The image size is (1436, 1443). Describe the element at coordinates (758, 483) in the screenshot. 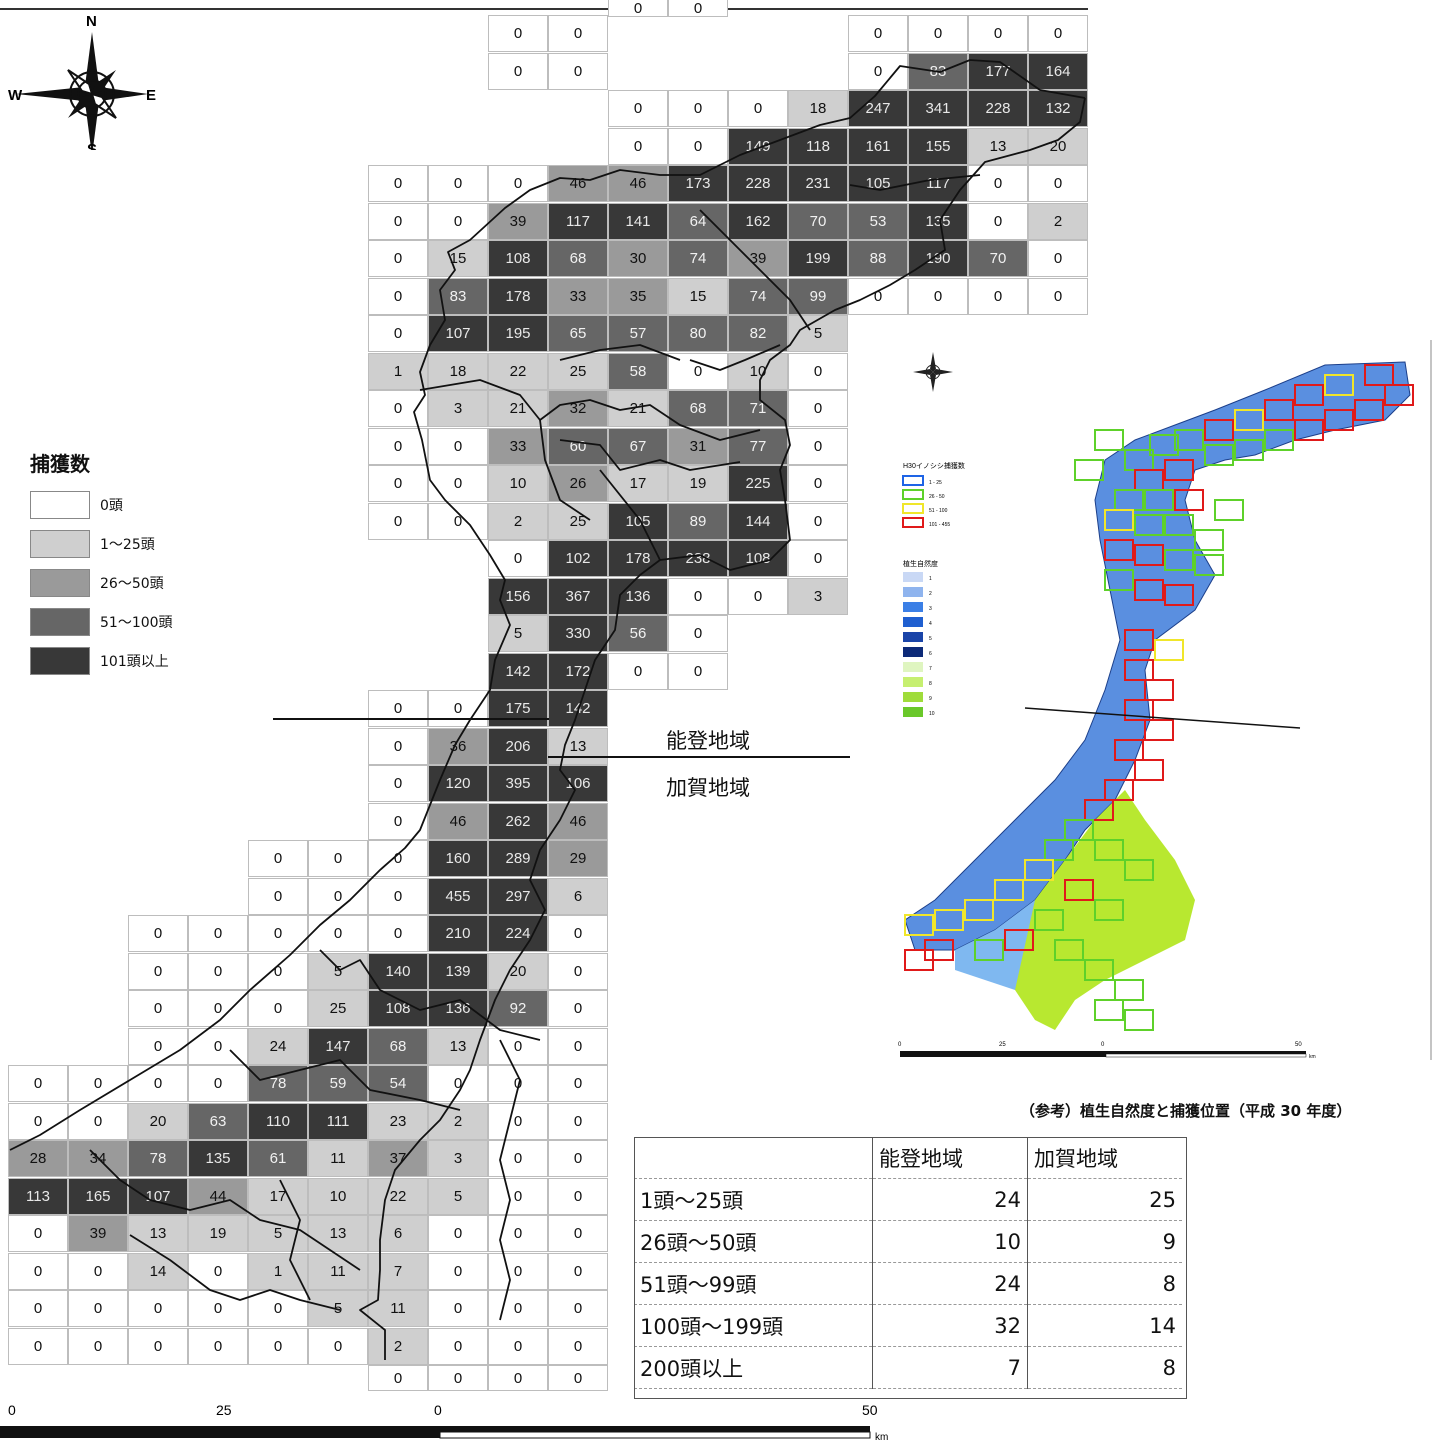

I see `grid-cell: 225` at that location.